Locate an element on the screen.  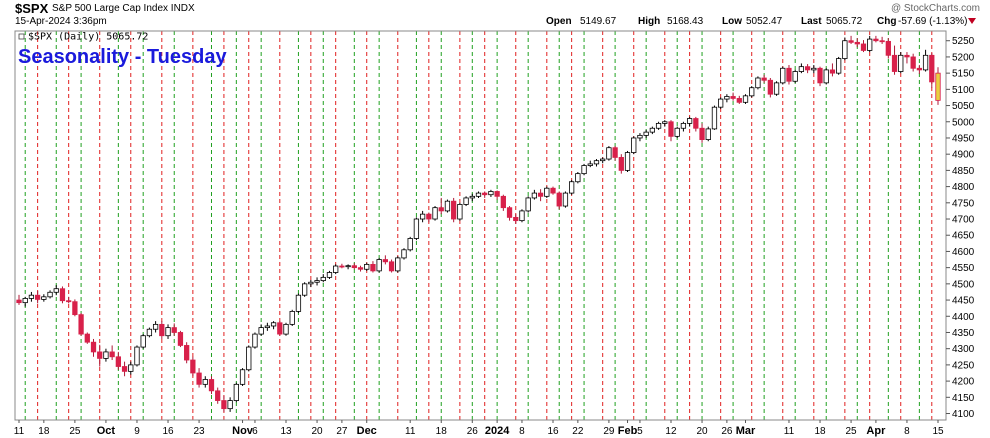
y-tick-label: 4750 is located at coordinates (963, 203).